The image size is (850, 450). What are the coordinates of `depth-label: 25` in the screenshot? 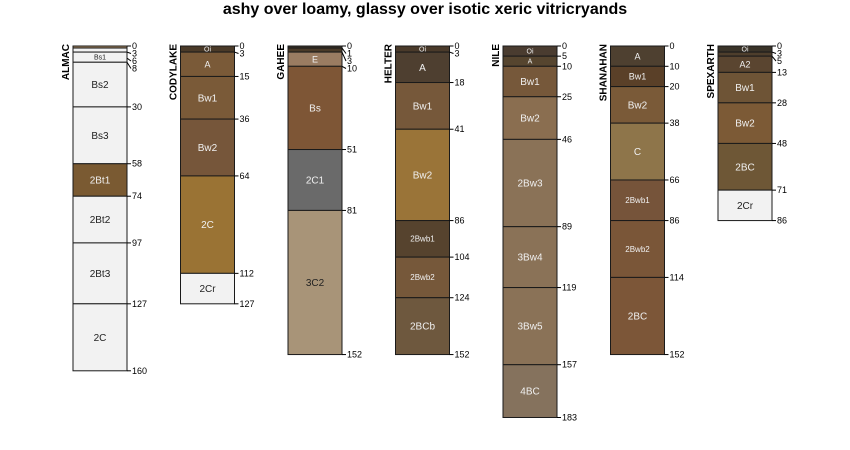 It's located at (567, 97).